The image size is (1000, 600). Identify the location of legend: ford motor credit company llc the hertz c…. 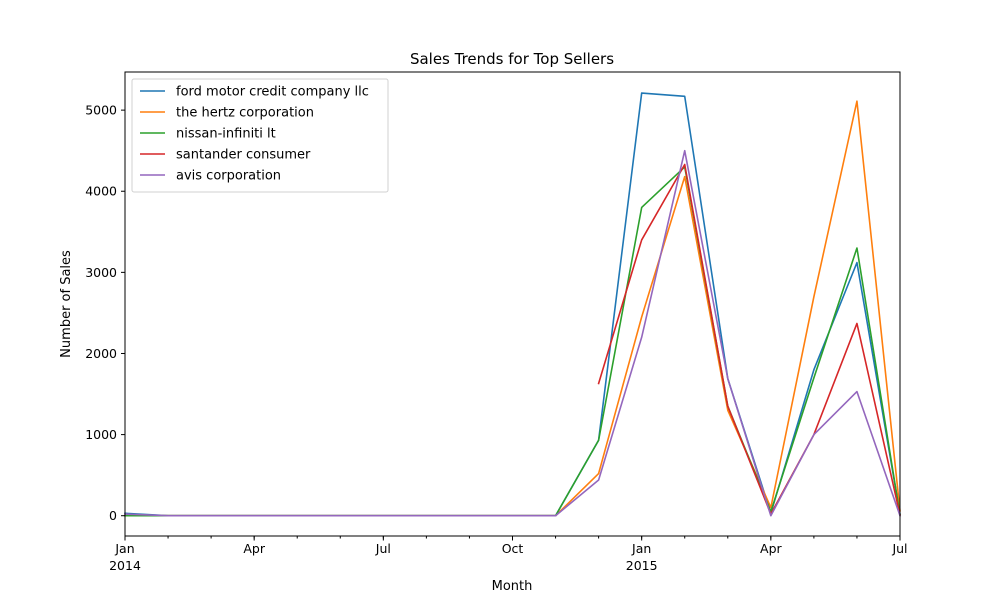
(260, 135).